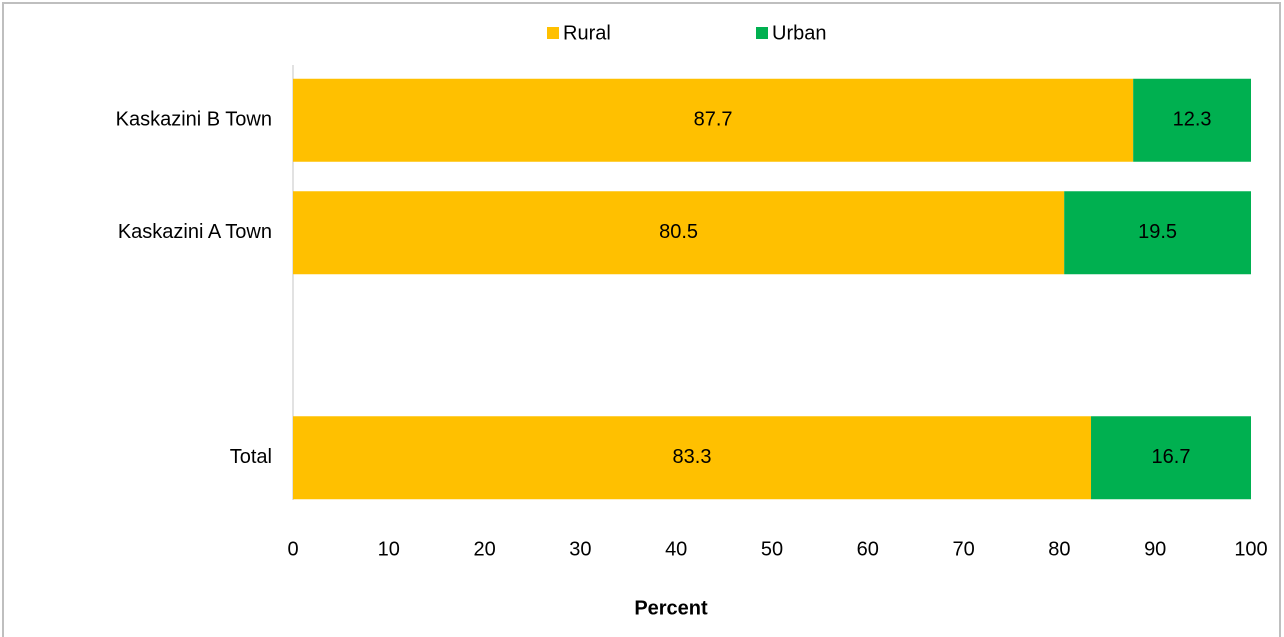 The height and width of the screenshot is (637, 1284). What do you see at coordinates (1155, 549) in the screenshot?
I see `x-tick-label: 90` at bounding box center [1155, 549].